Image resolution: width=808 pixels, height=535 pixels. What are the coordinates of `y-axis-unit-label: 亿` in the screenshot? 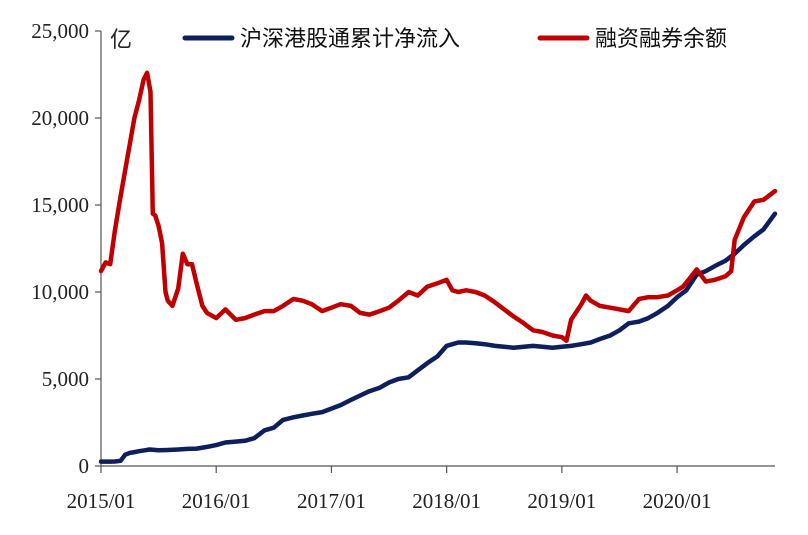 It's located at (121, 40).